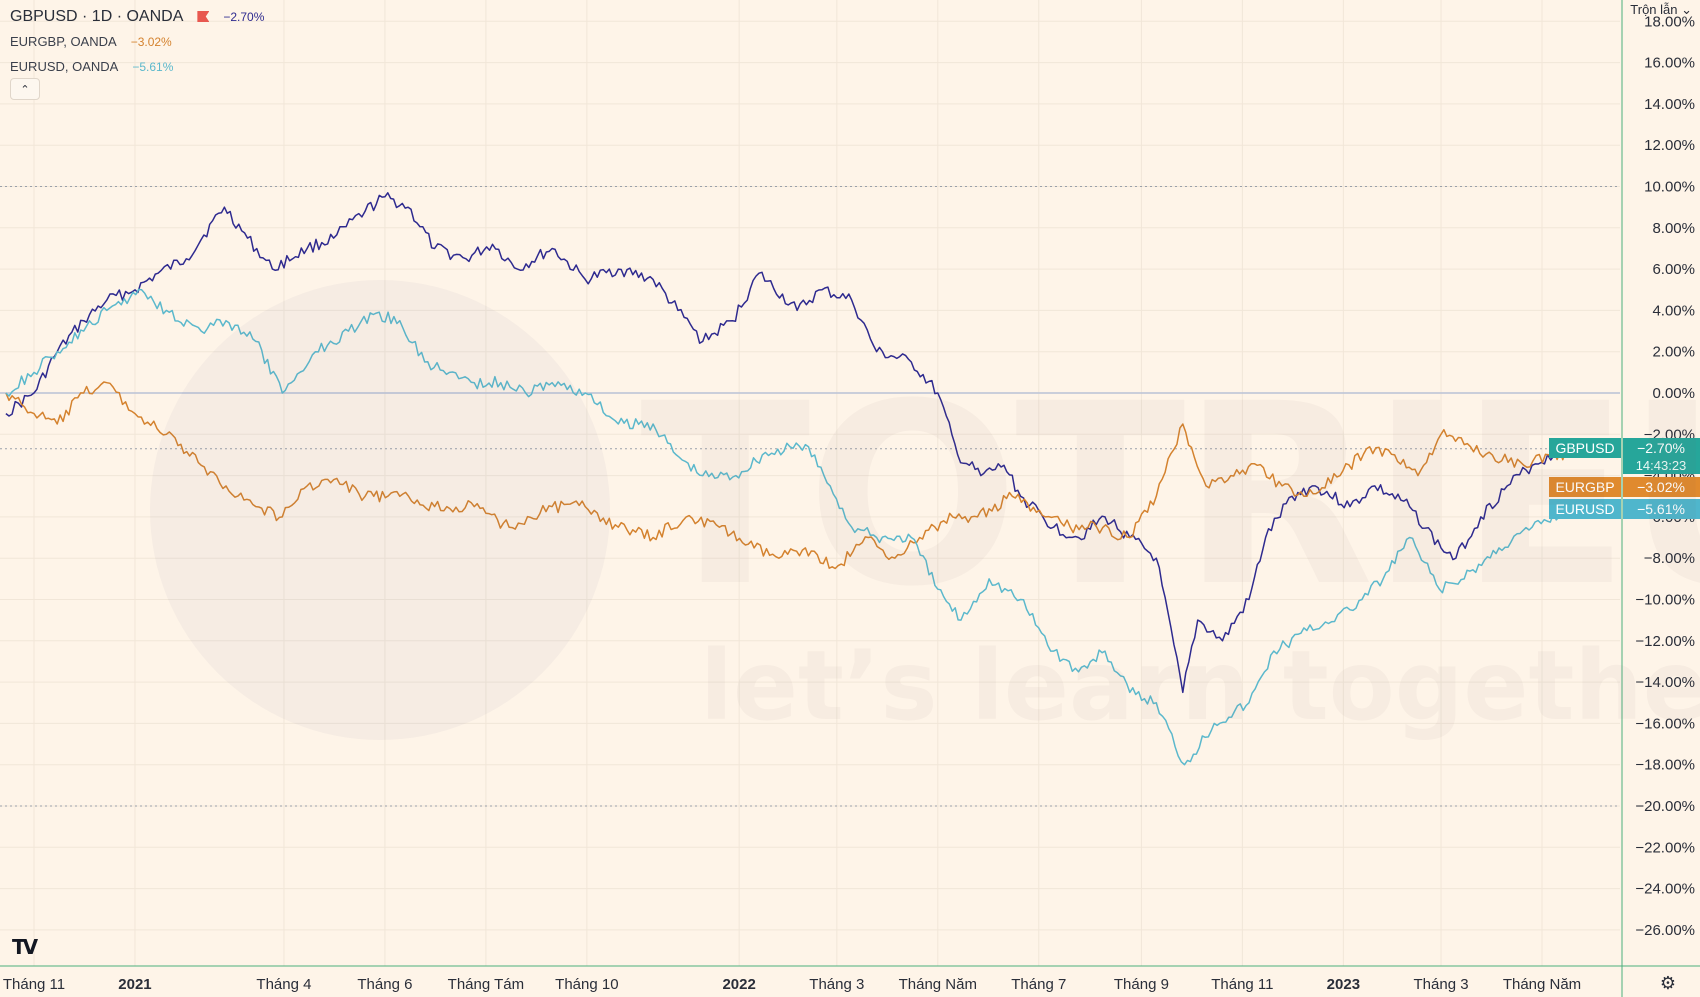 This screenshot has height=997, width=1700. I want to click on x-tick-label: 2021, so click(134, 984).